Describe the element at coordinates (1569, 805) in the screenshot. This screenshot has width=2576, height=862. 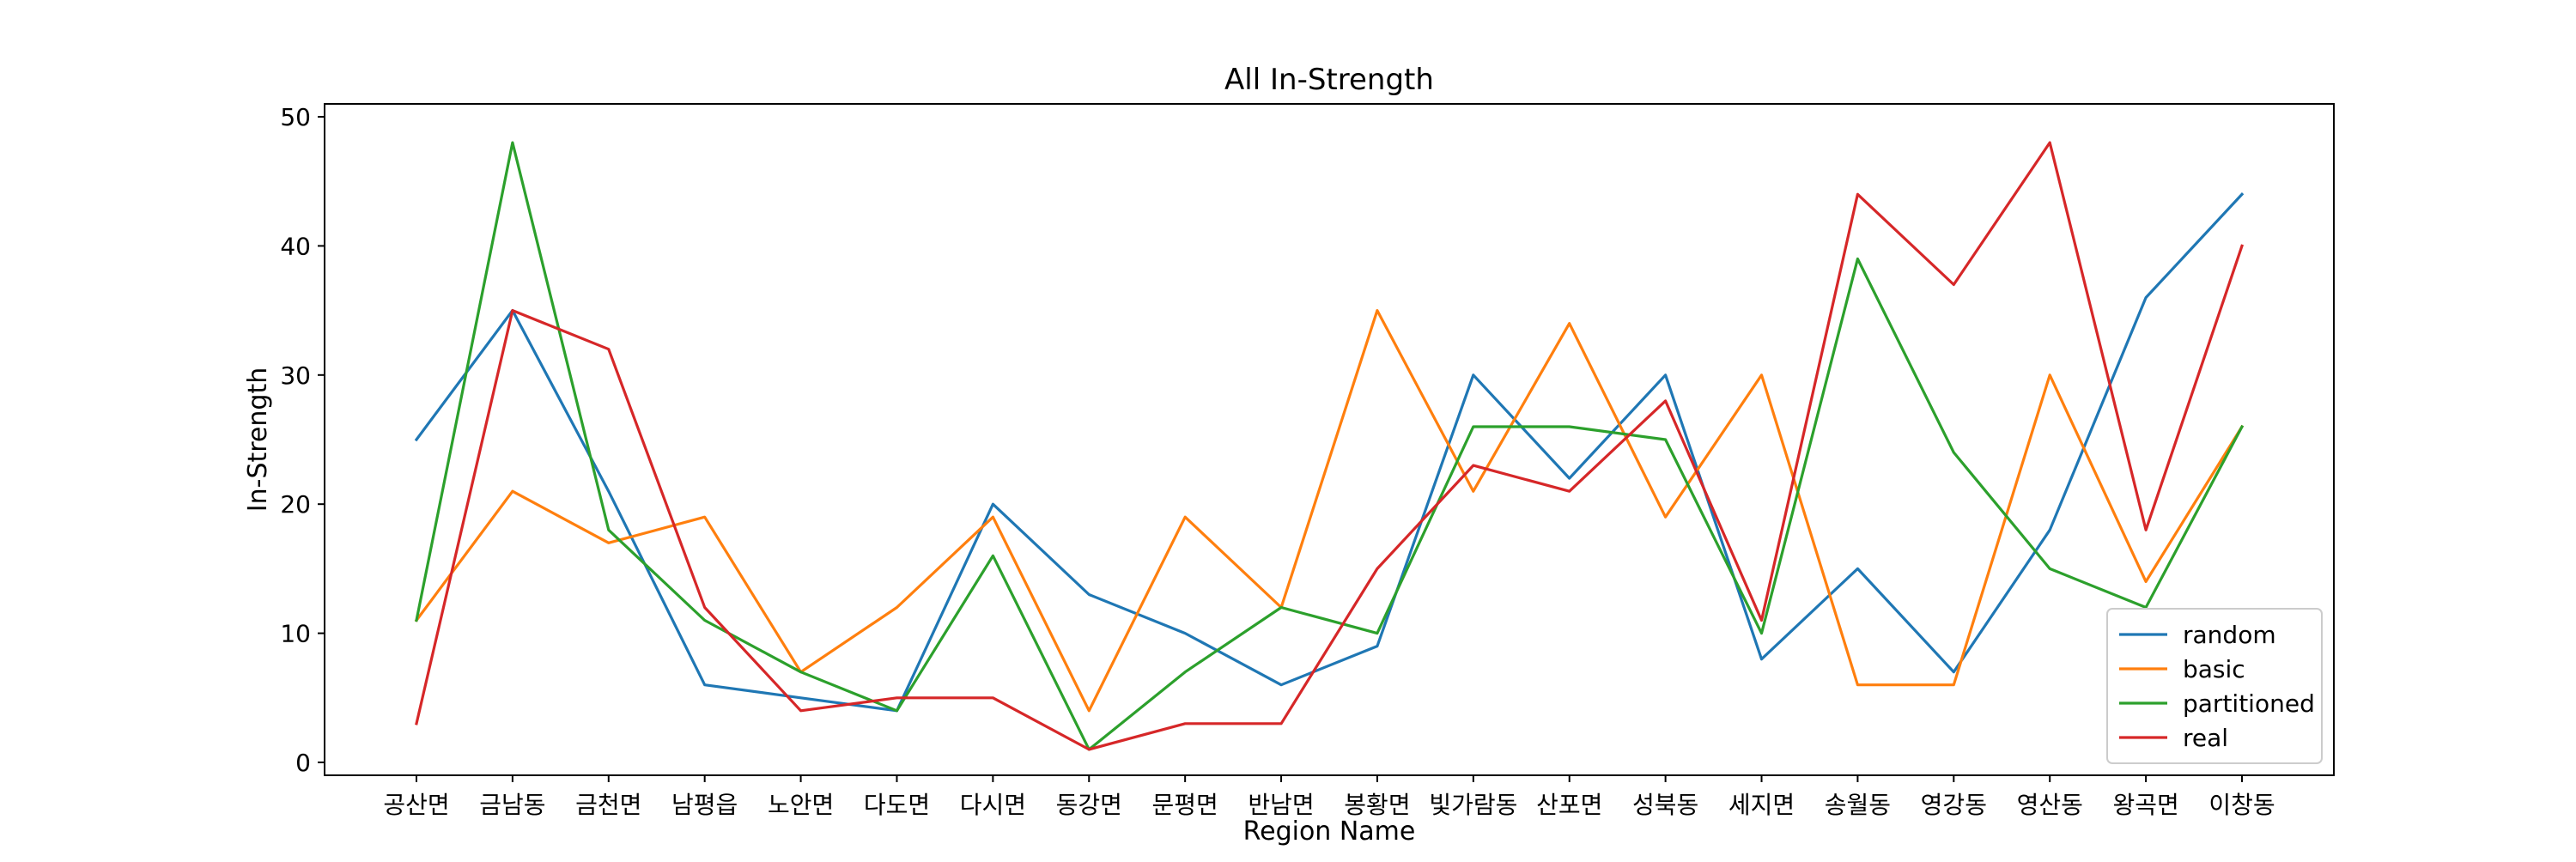
I see `x-tick-label: 산포면` at that location.